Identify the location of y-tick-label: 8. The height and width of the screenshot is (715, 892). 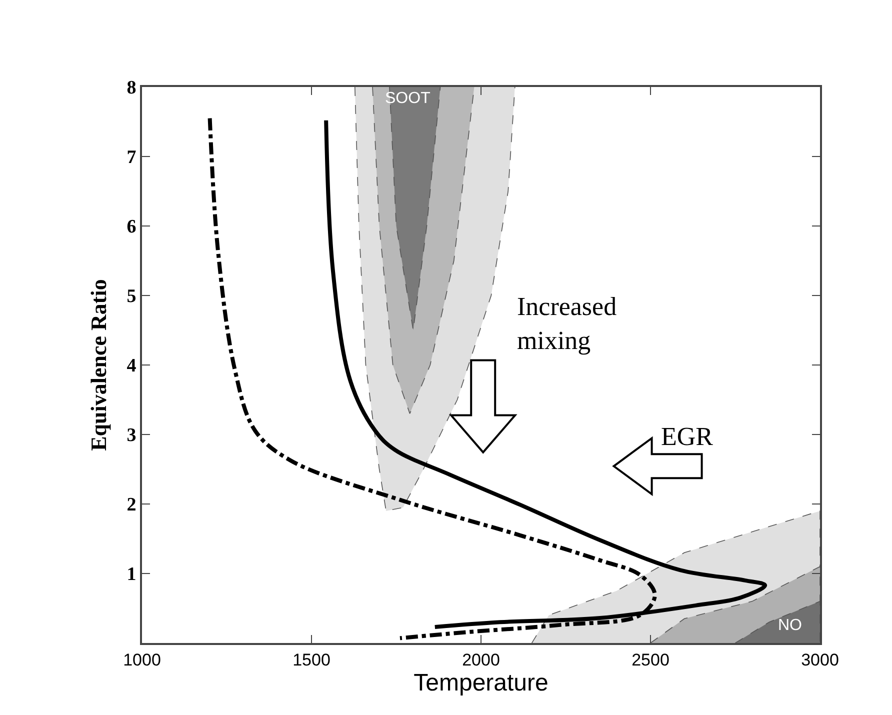
(131, 88).